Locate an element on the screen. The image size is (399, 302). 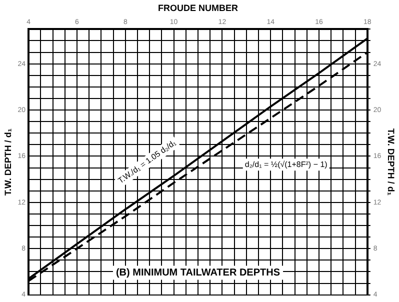
y-axis-title: T.W. DEPTH / d₁ is located at coordinates (7, 162).